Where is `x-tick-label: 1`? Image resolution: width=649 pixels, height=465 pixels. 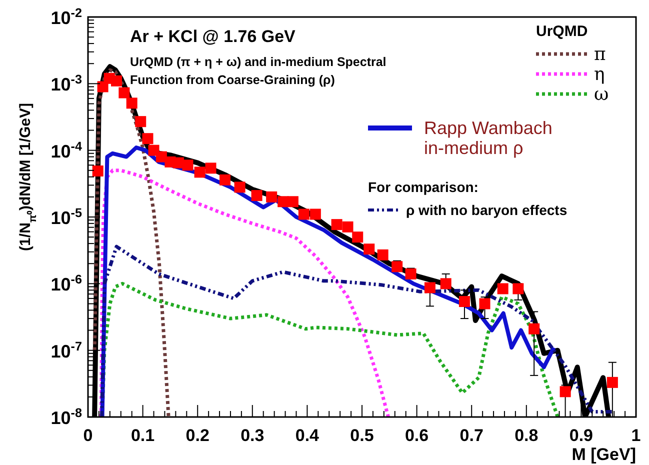
x-tick-label: 1 is located at coordinates (636, 435).